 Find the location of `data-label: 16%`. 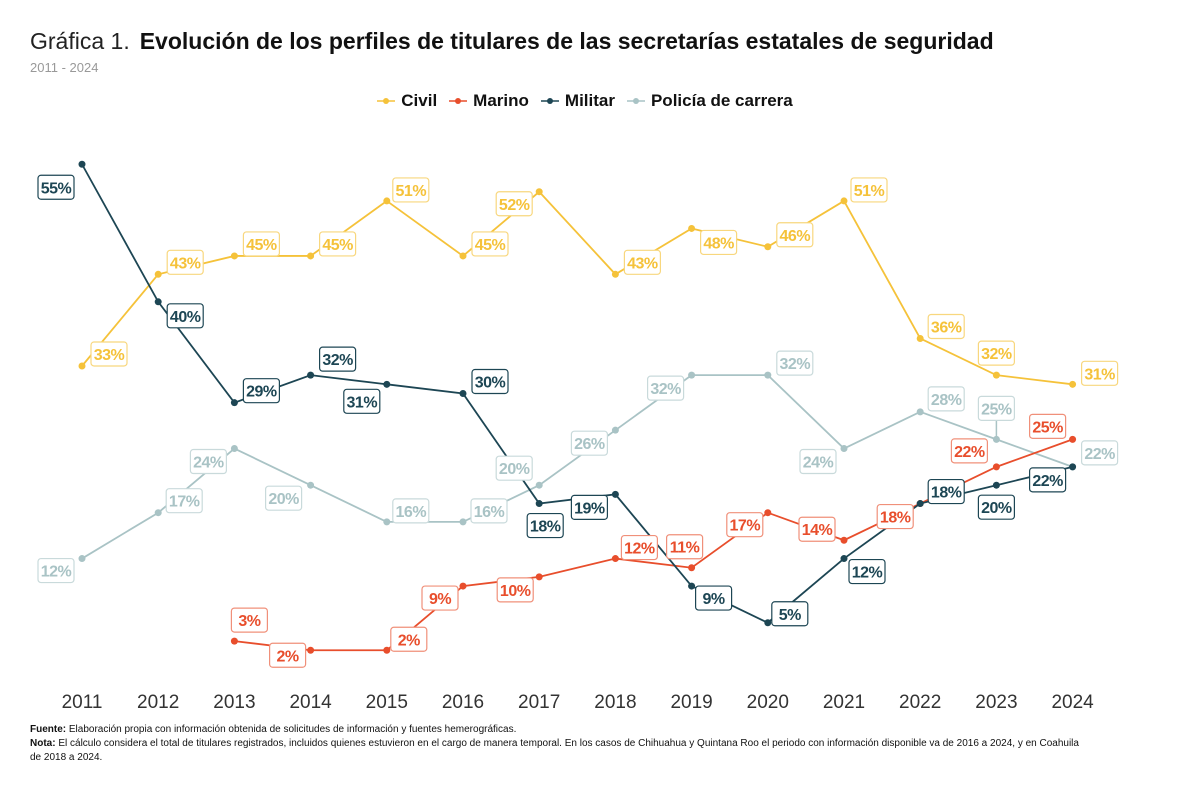

data-label: 16% is located at coordinates (411, 511).